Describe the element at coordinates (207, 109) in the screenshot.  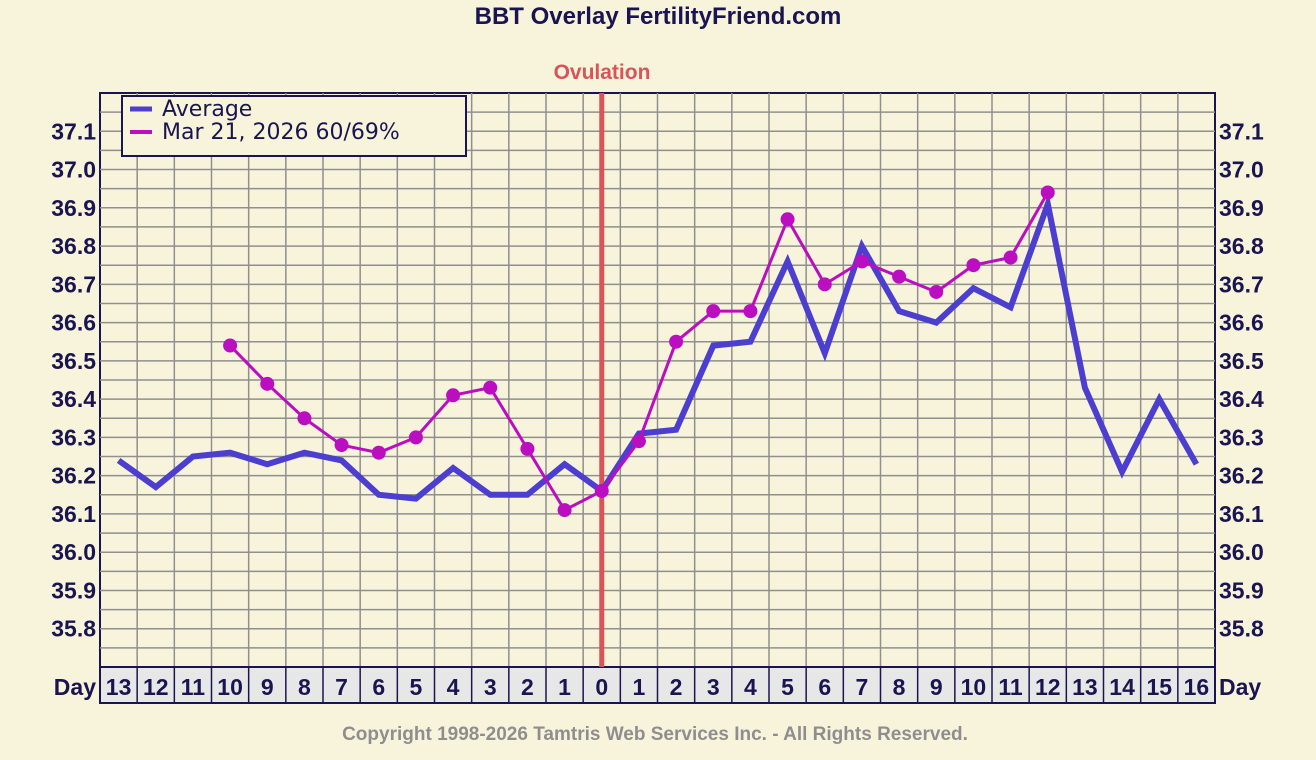
I see `legend-average-label: Average` at that location.